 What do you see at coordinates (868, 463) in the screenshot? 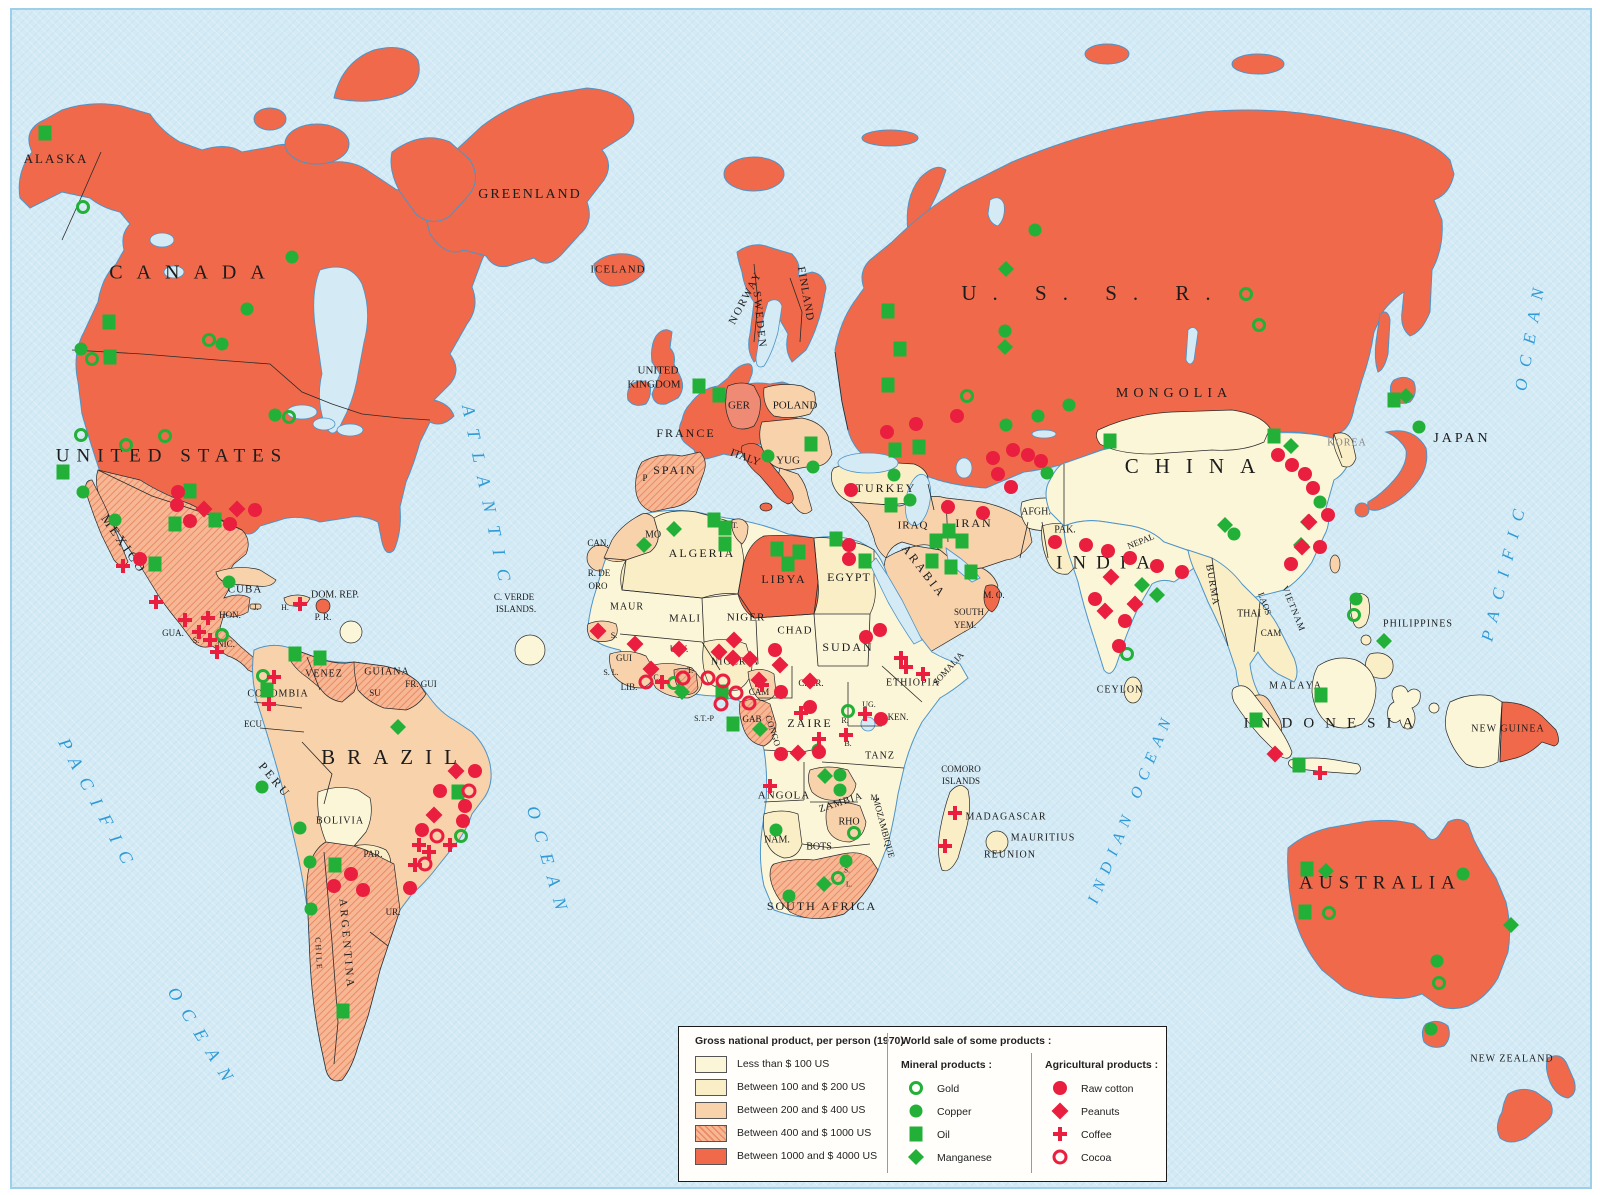
I see `sea-black` at bounding box center [868, 463].